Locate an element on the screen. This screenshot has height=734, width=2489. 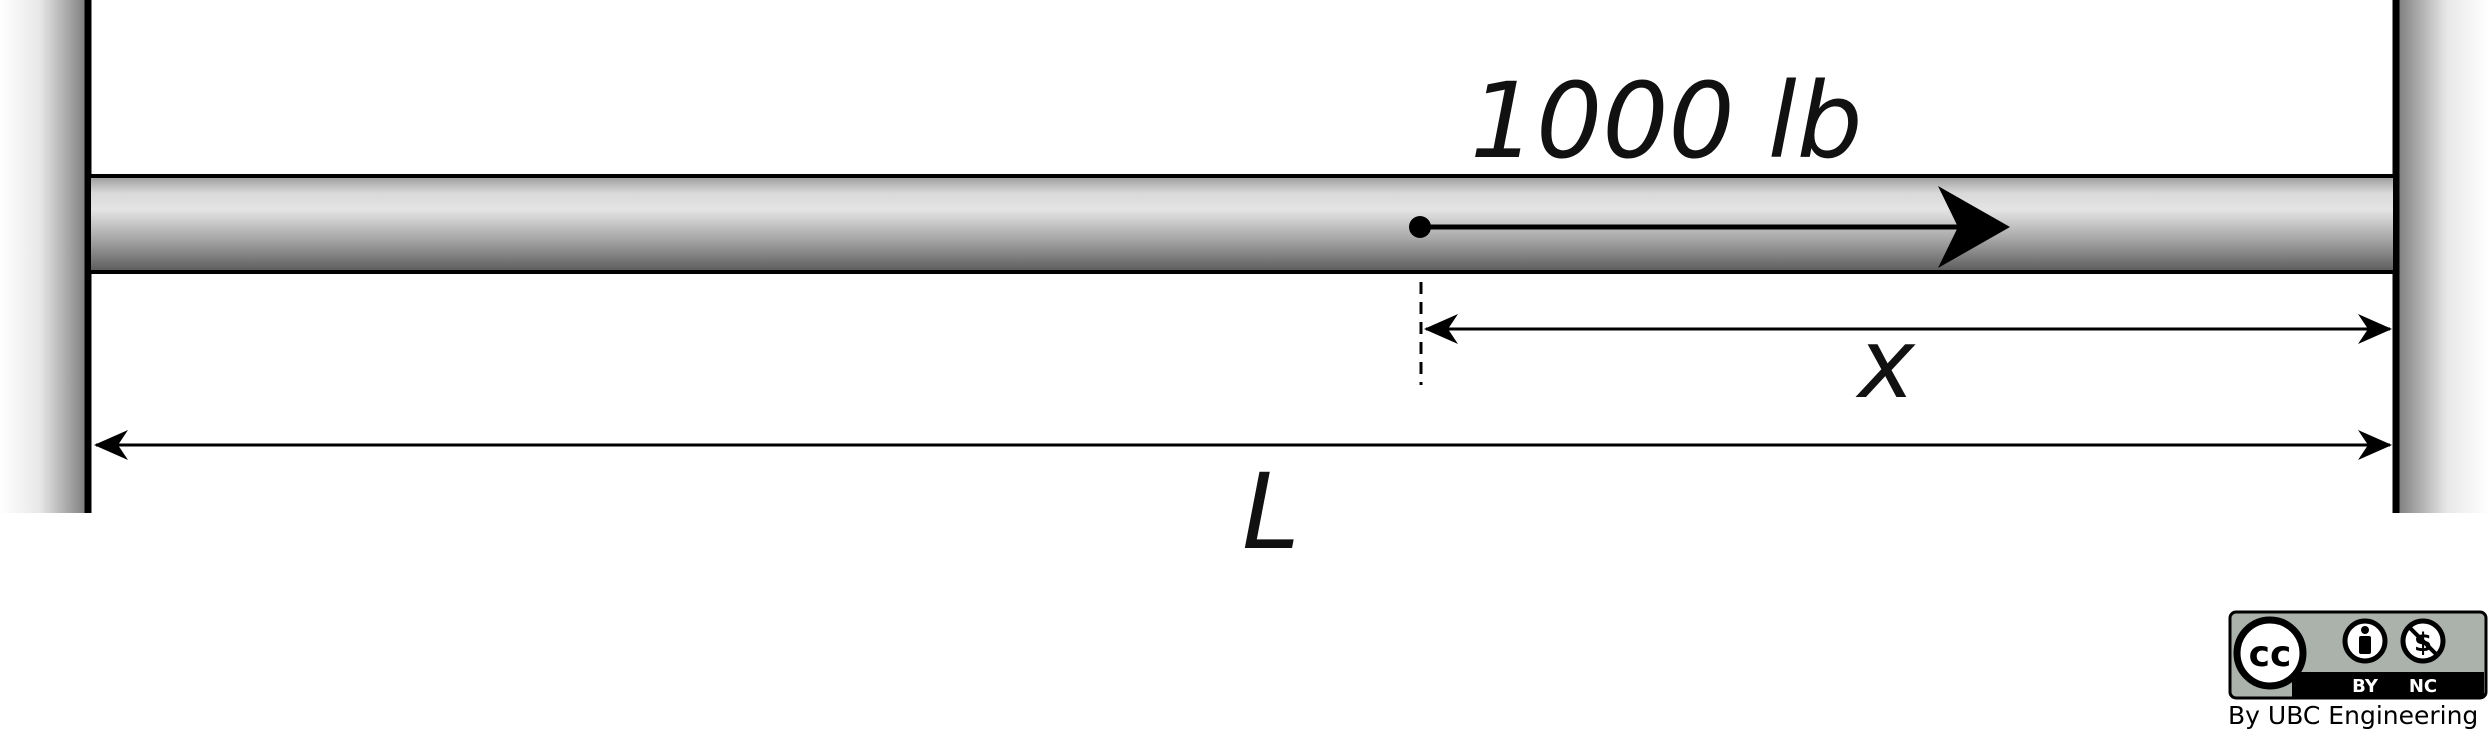
right-wall is located at coordinates (2440, 256).